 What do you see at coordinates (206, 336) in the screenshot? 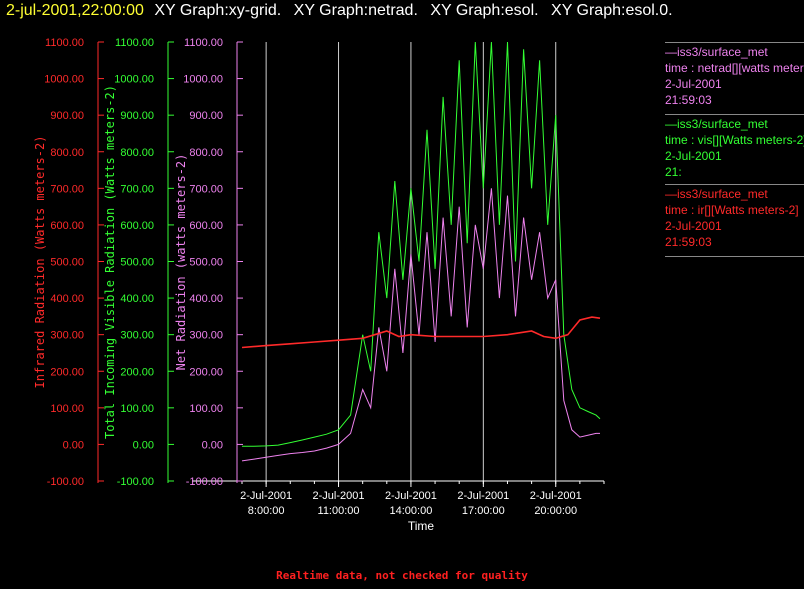
I see `y-tick-label-netrad: 300.00` at bounding box center [206, 336].